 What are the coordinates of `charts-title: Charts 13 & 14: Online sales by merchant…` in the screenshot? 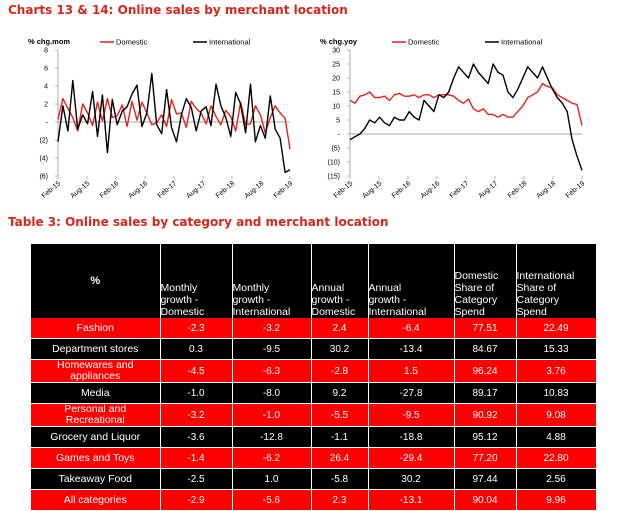 It's located at (178, 10).